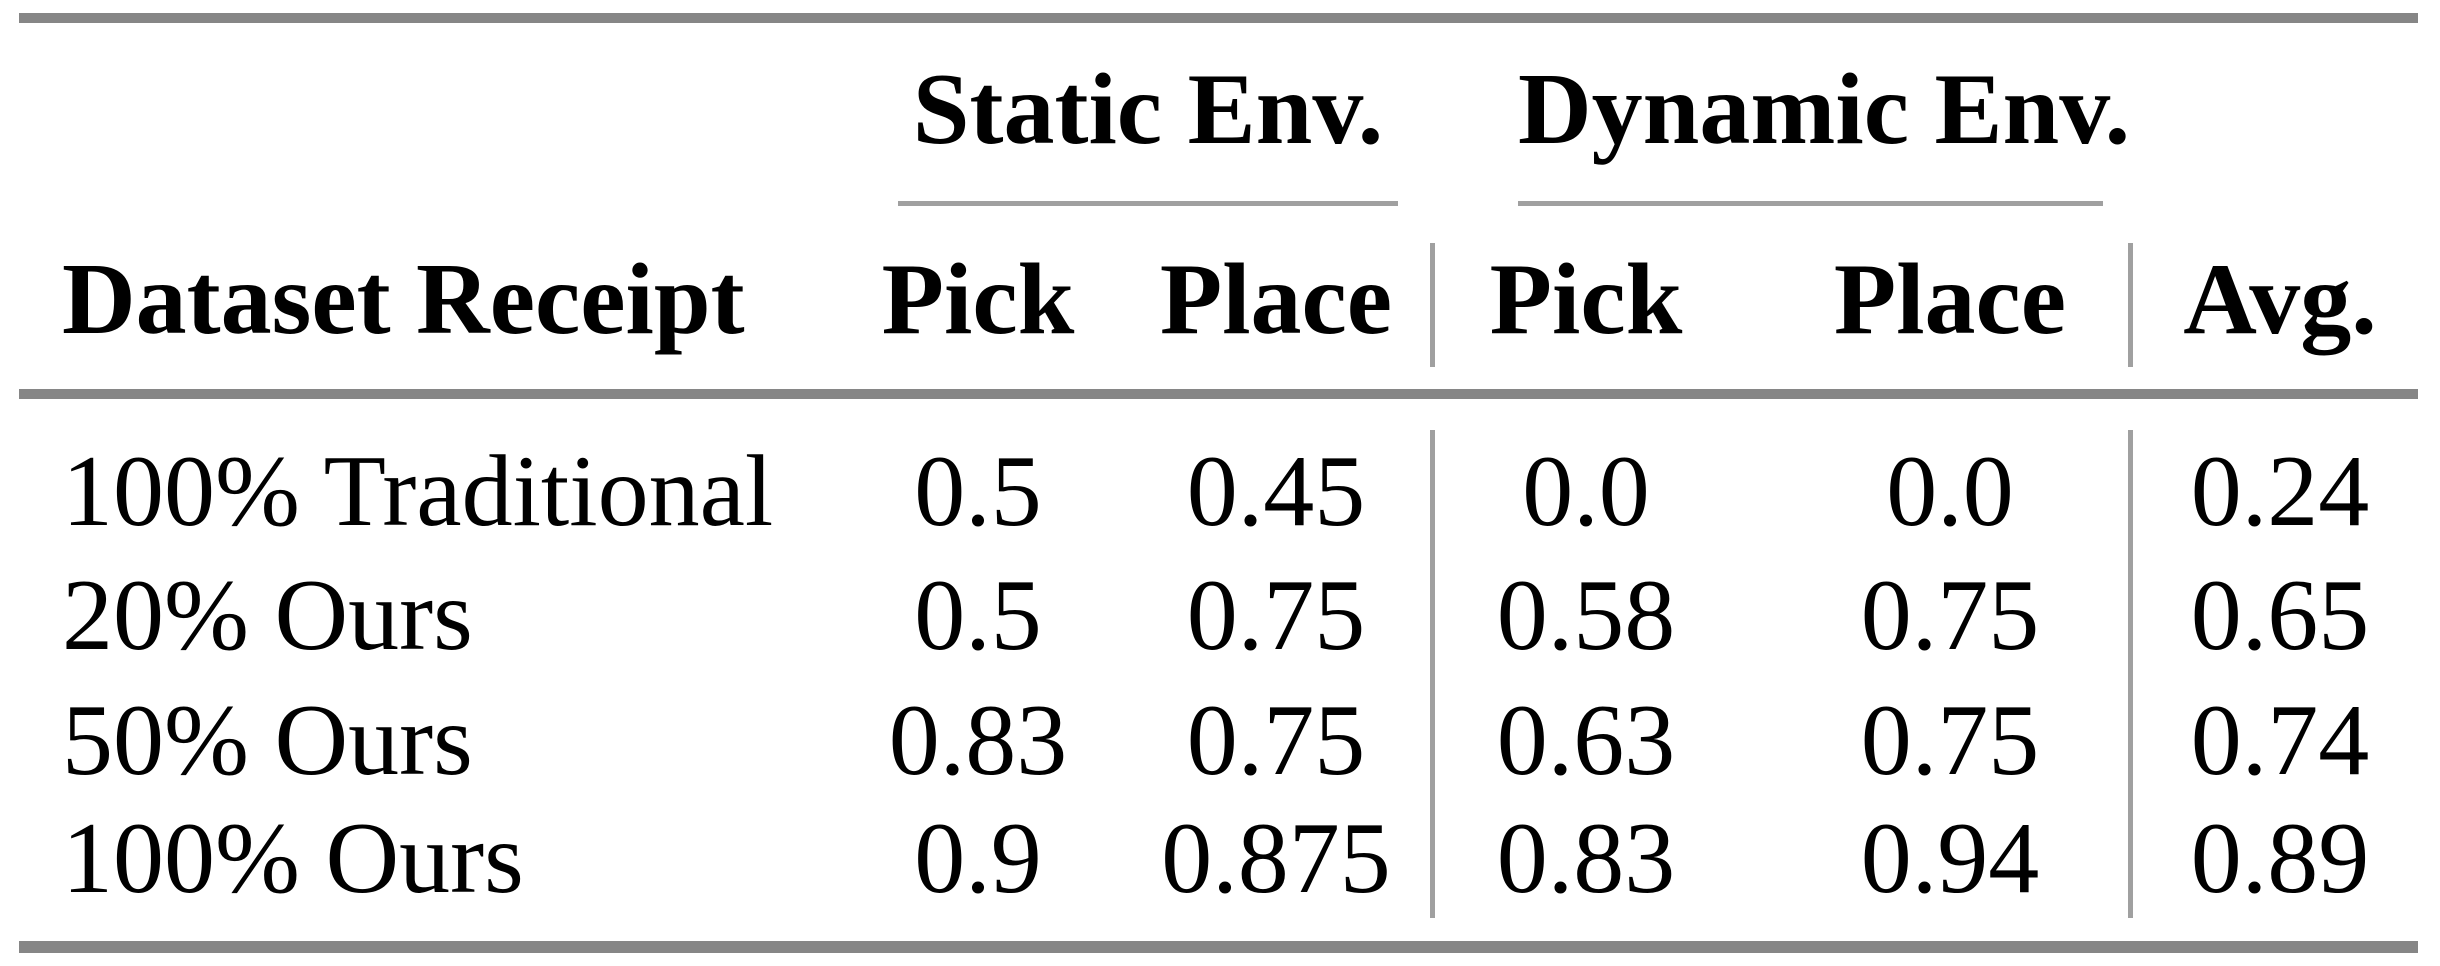 The height and width of the screenshot is (966, 2440). I want to click on cell-static-pick: 0.83, so click(978, 740).